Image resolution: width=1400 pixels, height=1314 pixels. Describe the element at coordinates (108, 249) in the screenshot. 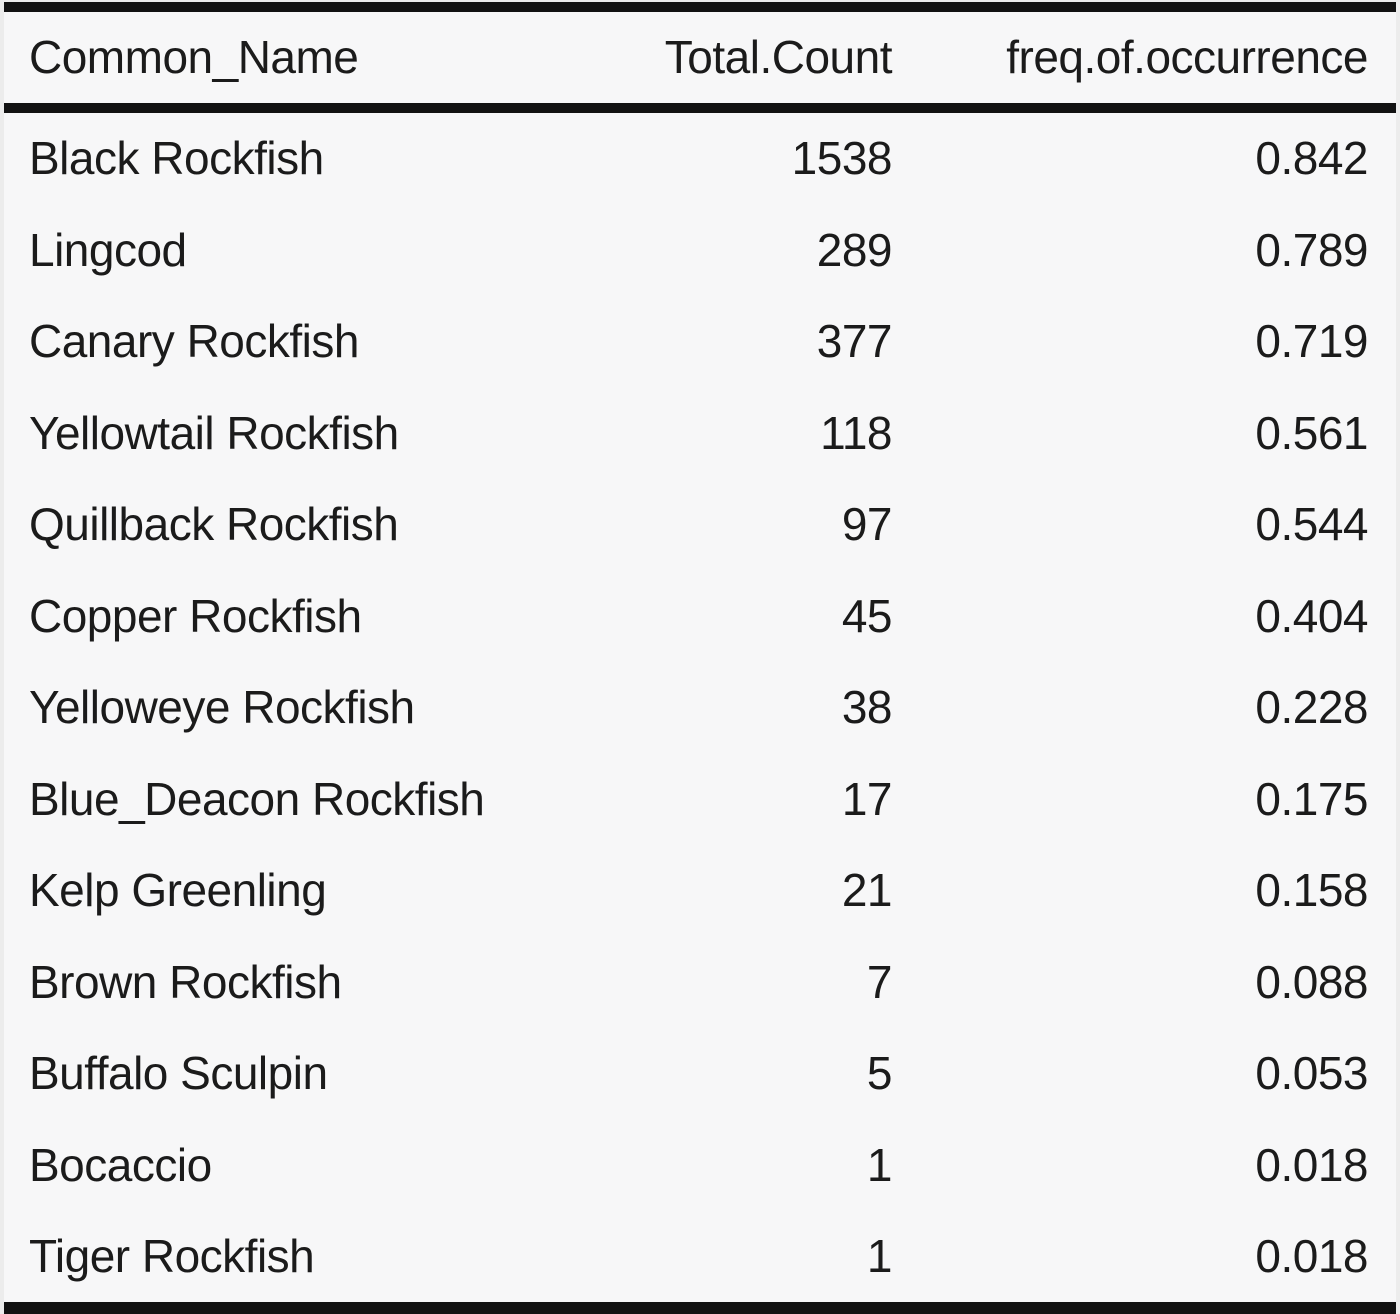

I see `common-name-cell: Lingcod` at that location.